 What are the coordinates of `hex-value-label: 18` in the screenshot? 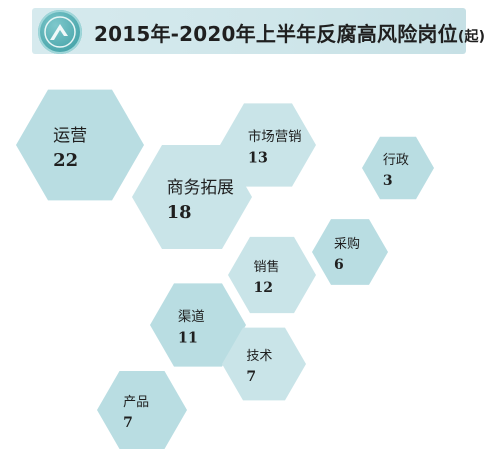 It's located at (179, 212).